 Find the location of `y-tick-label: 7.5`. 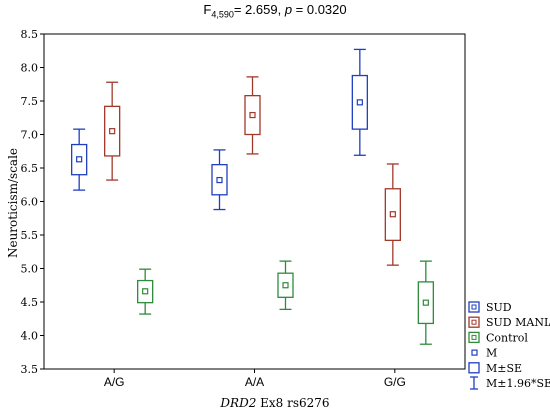

y-tick-label: 7.5 is located at coordinates (30, 101).